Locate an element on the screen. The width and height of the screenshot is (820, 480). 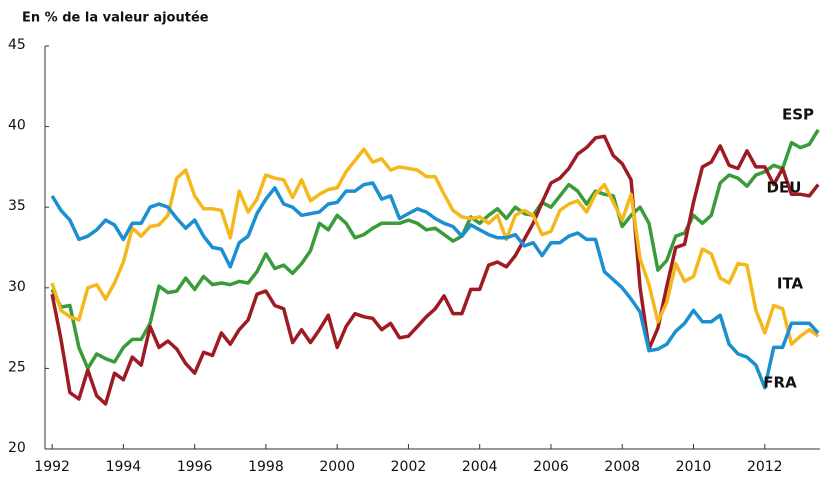
x-tick-label: 2008 is located at coordinates (622, 467).